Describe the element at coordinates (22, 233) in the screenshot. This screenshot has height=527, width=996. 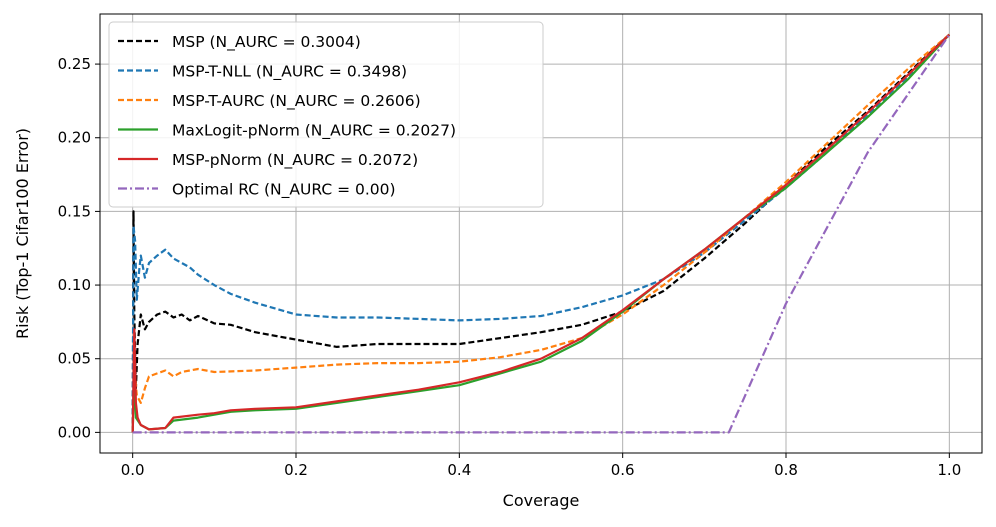
I see `y-axis-label: Risk (Top-1 Cifar100 Error)` at that location.